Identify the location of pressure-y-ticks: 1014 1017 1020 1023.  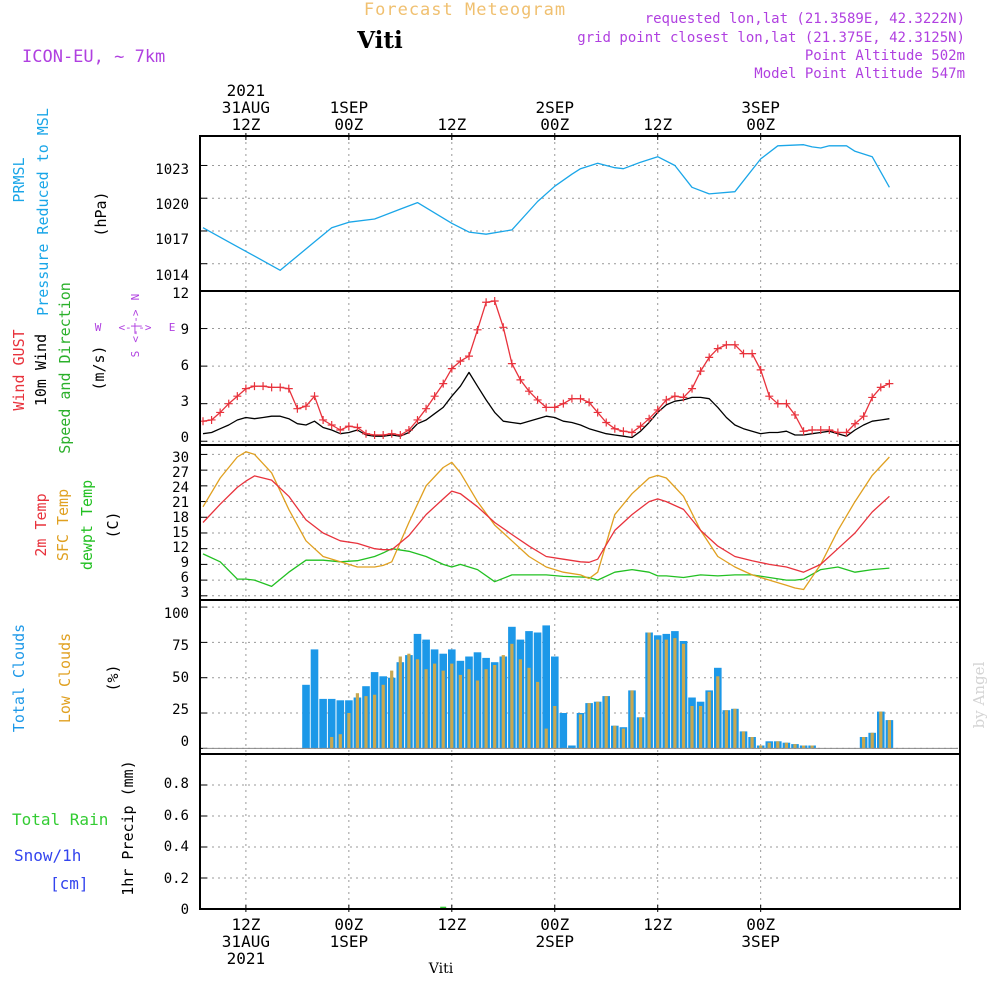
(172, 223).